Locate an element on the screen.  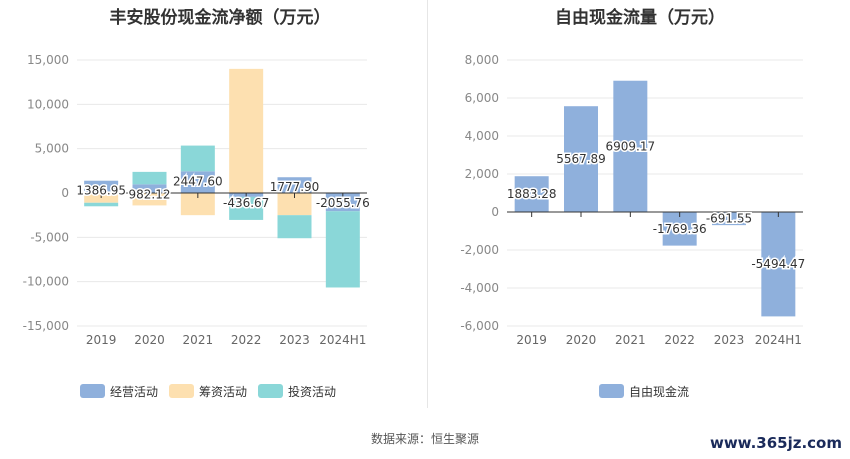
chart1-xtick-label: 2023 is located at coordinates (294, 340).